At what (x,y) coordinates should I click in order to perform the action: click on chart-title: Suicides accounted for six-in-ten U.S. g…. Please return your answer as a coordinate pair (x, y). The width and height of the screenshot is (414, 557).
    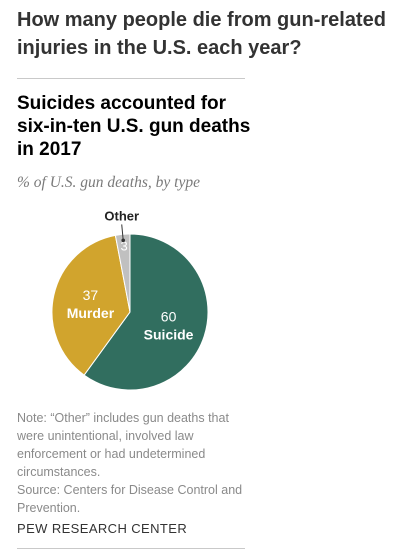
    Looking at the image, I should click on (134, 126).